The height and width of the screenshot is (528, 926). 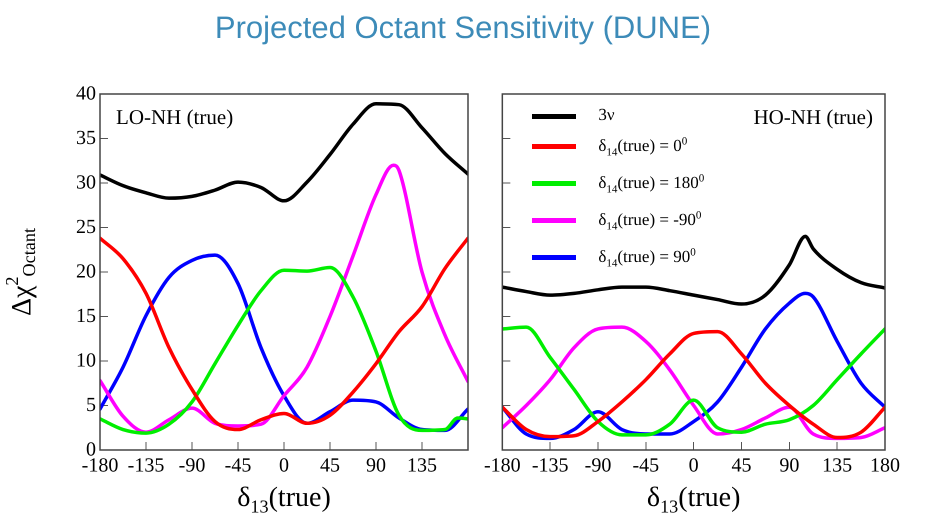 I want to click on annotation: HO-NH (true), so click(x=813, y=117).